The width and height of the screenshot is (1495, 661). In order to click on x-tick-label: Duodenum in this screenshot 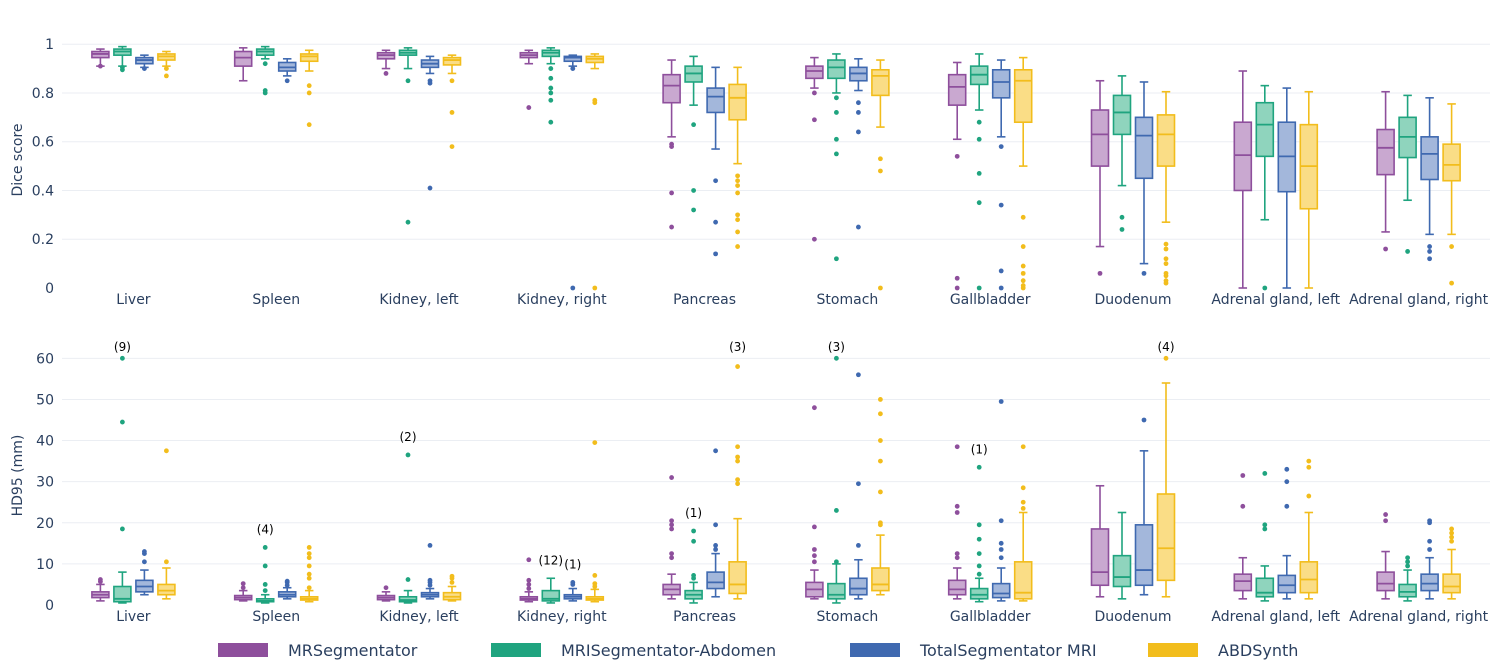, I will do `click(1132, 617)`.